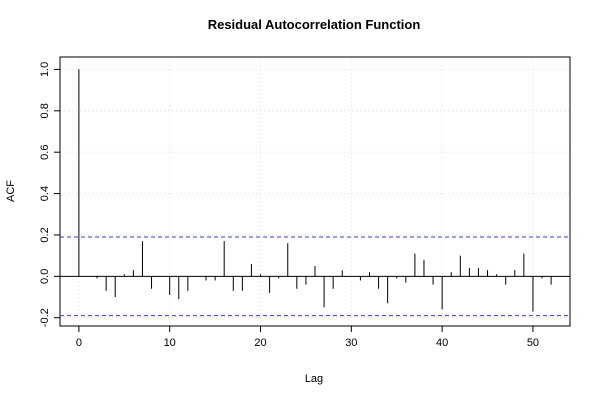 Image resolution: width=599 pixels, height=400 pixels. What do you see at coordinates (314, 24) in the screenshot?
I see `chart-title: Residual Autocorrelation Function` at bounding box center [314, 24].